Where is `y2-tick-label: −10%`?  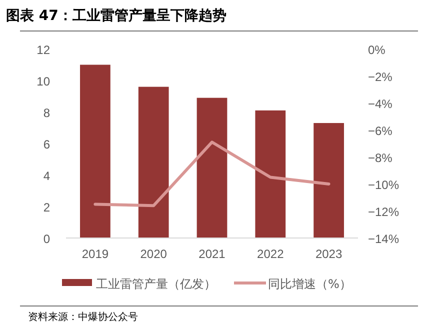 y2-tick-label: −10% is located at coordinates (384, 185).